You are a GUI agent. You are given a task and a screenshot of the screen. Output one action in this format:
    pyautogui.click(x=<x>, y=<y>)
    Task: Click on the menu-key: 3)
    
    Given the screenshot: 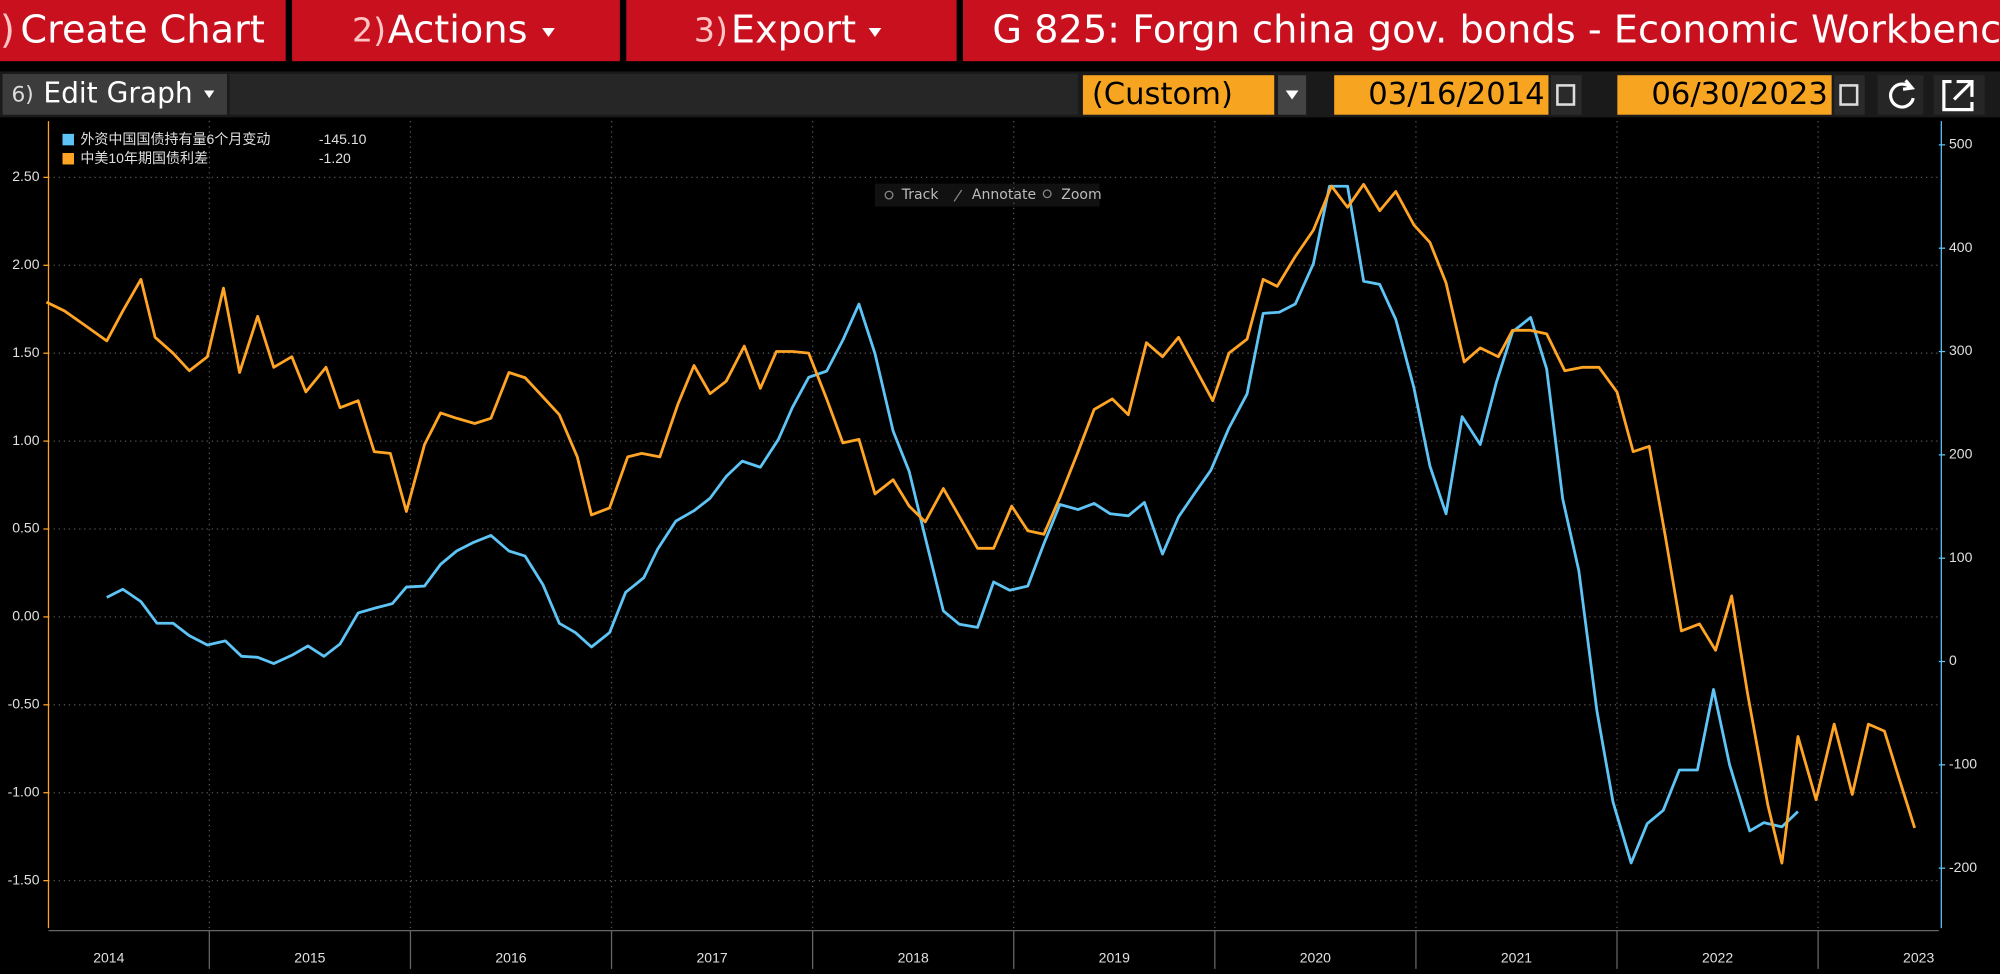 What is the action you would take?
    pyautogui.click(x=711, y=29)
    